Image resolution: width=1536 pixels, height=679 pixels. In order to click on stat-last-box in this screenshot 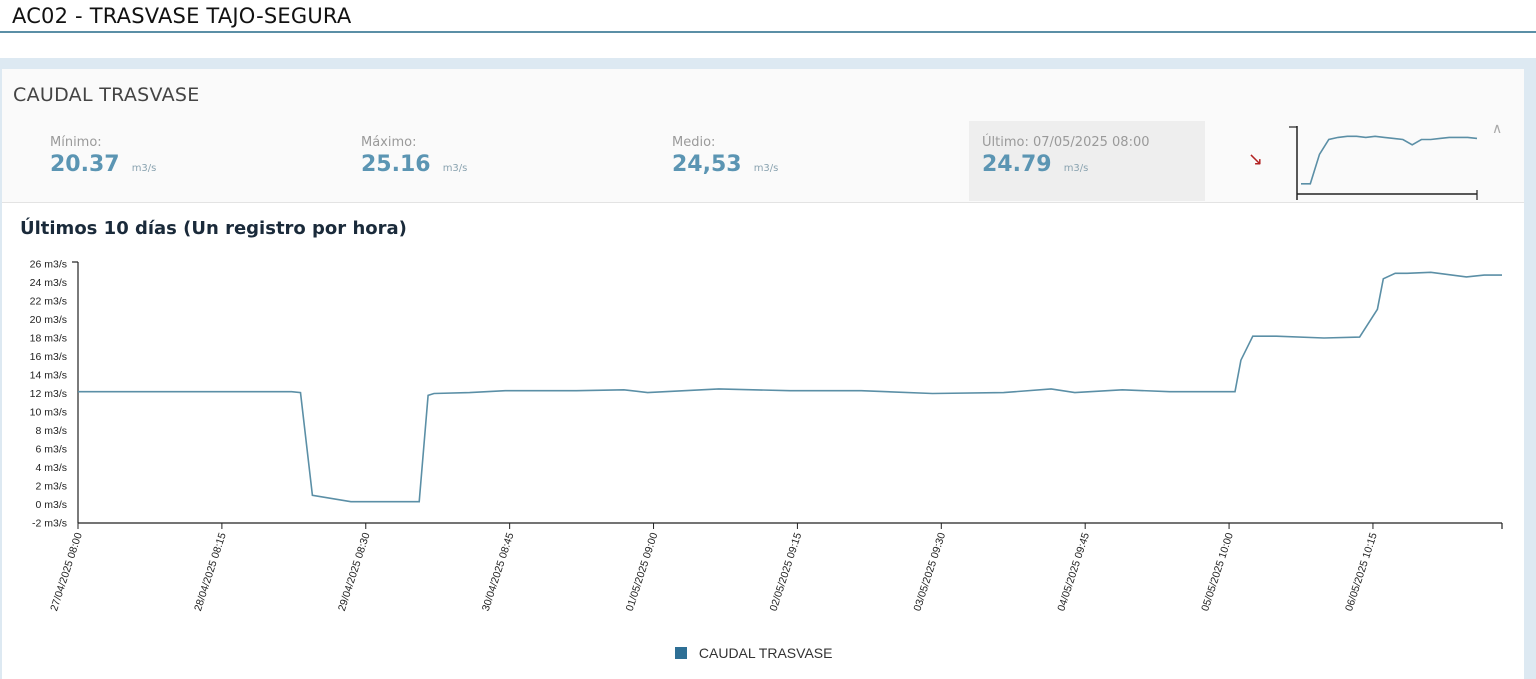, I will do `click(1087, 161)`.